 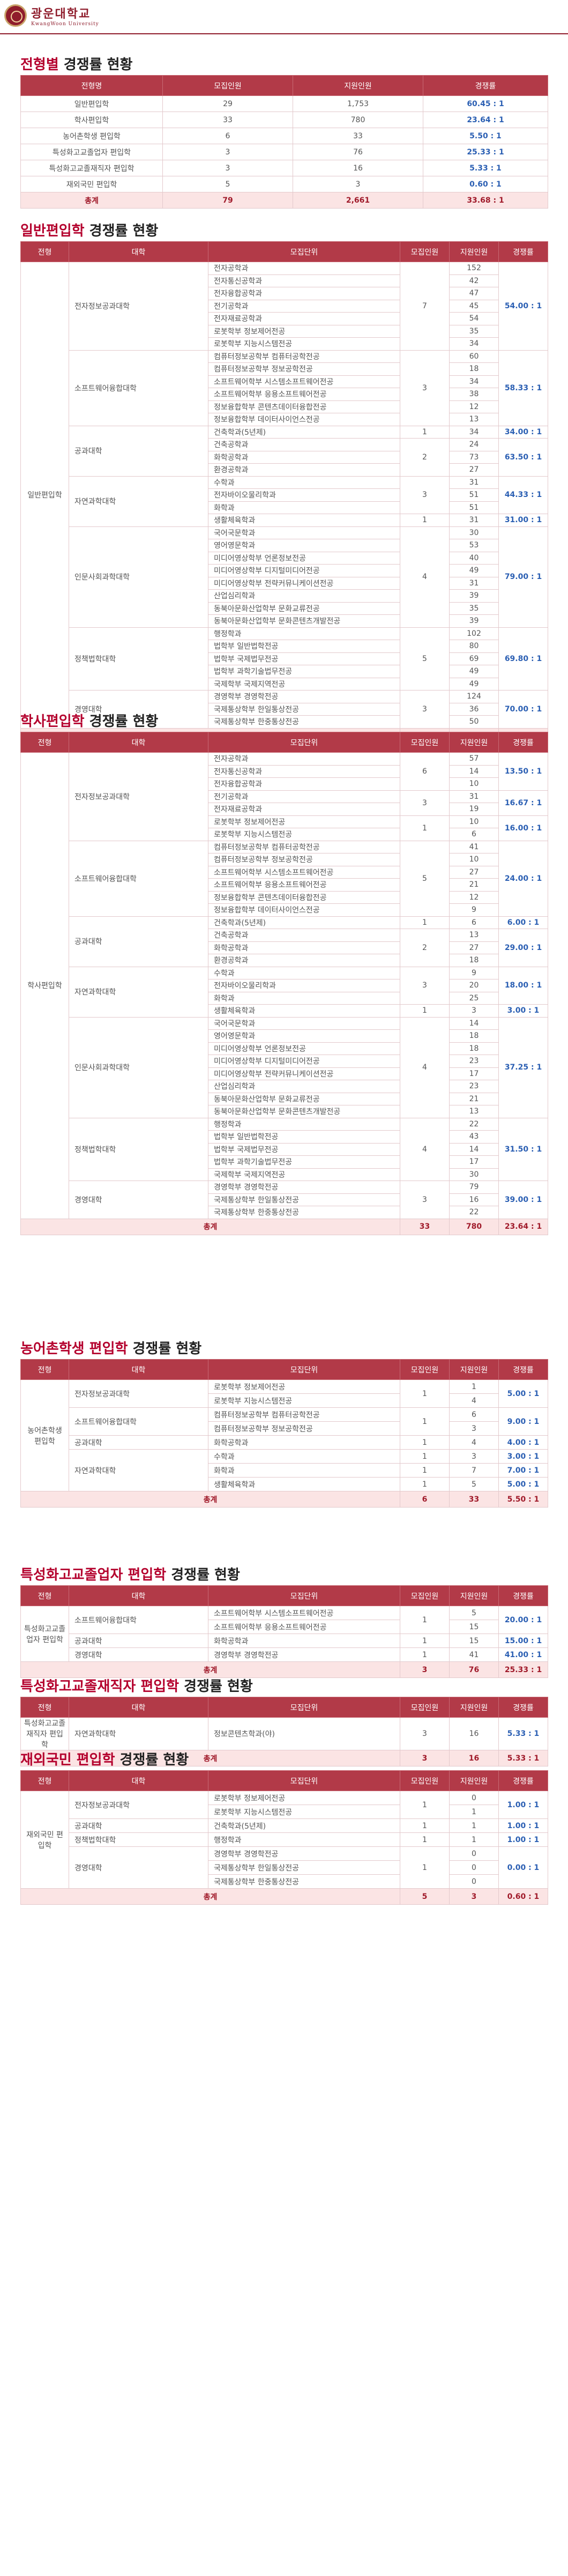 What do you see at coordinates (474, 1641) in the screenshot?
I see `applicants-cell: 15` at bounding box center [474, 1641].